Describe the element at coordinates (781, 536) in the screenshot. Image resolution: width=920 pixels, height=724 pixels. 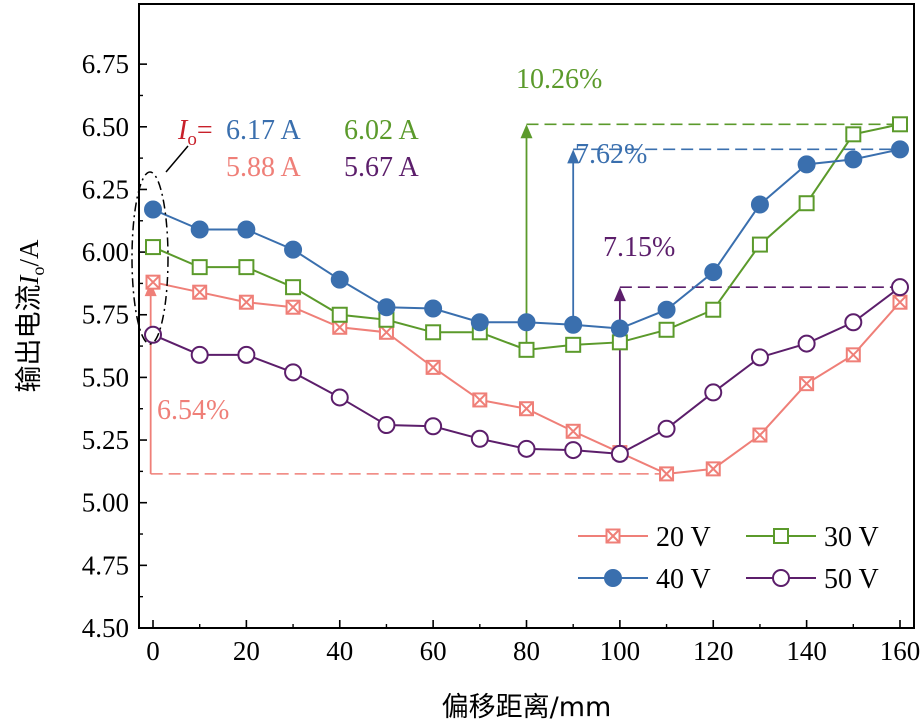
I see `legend-marker-30v` at that location.